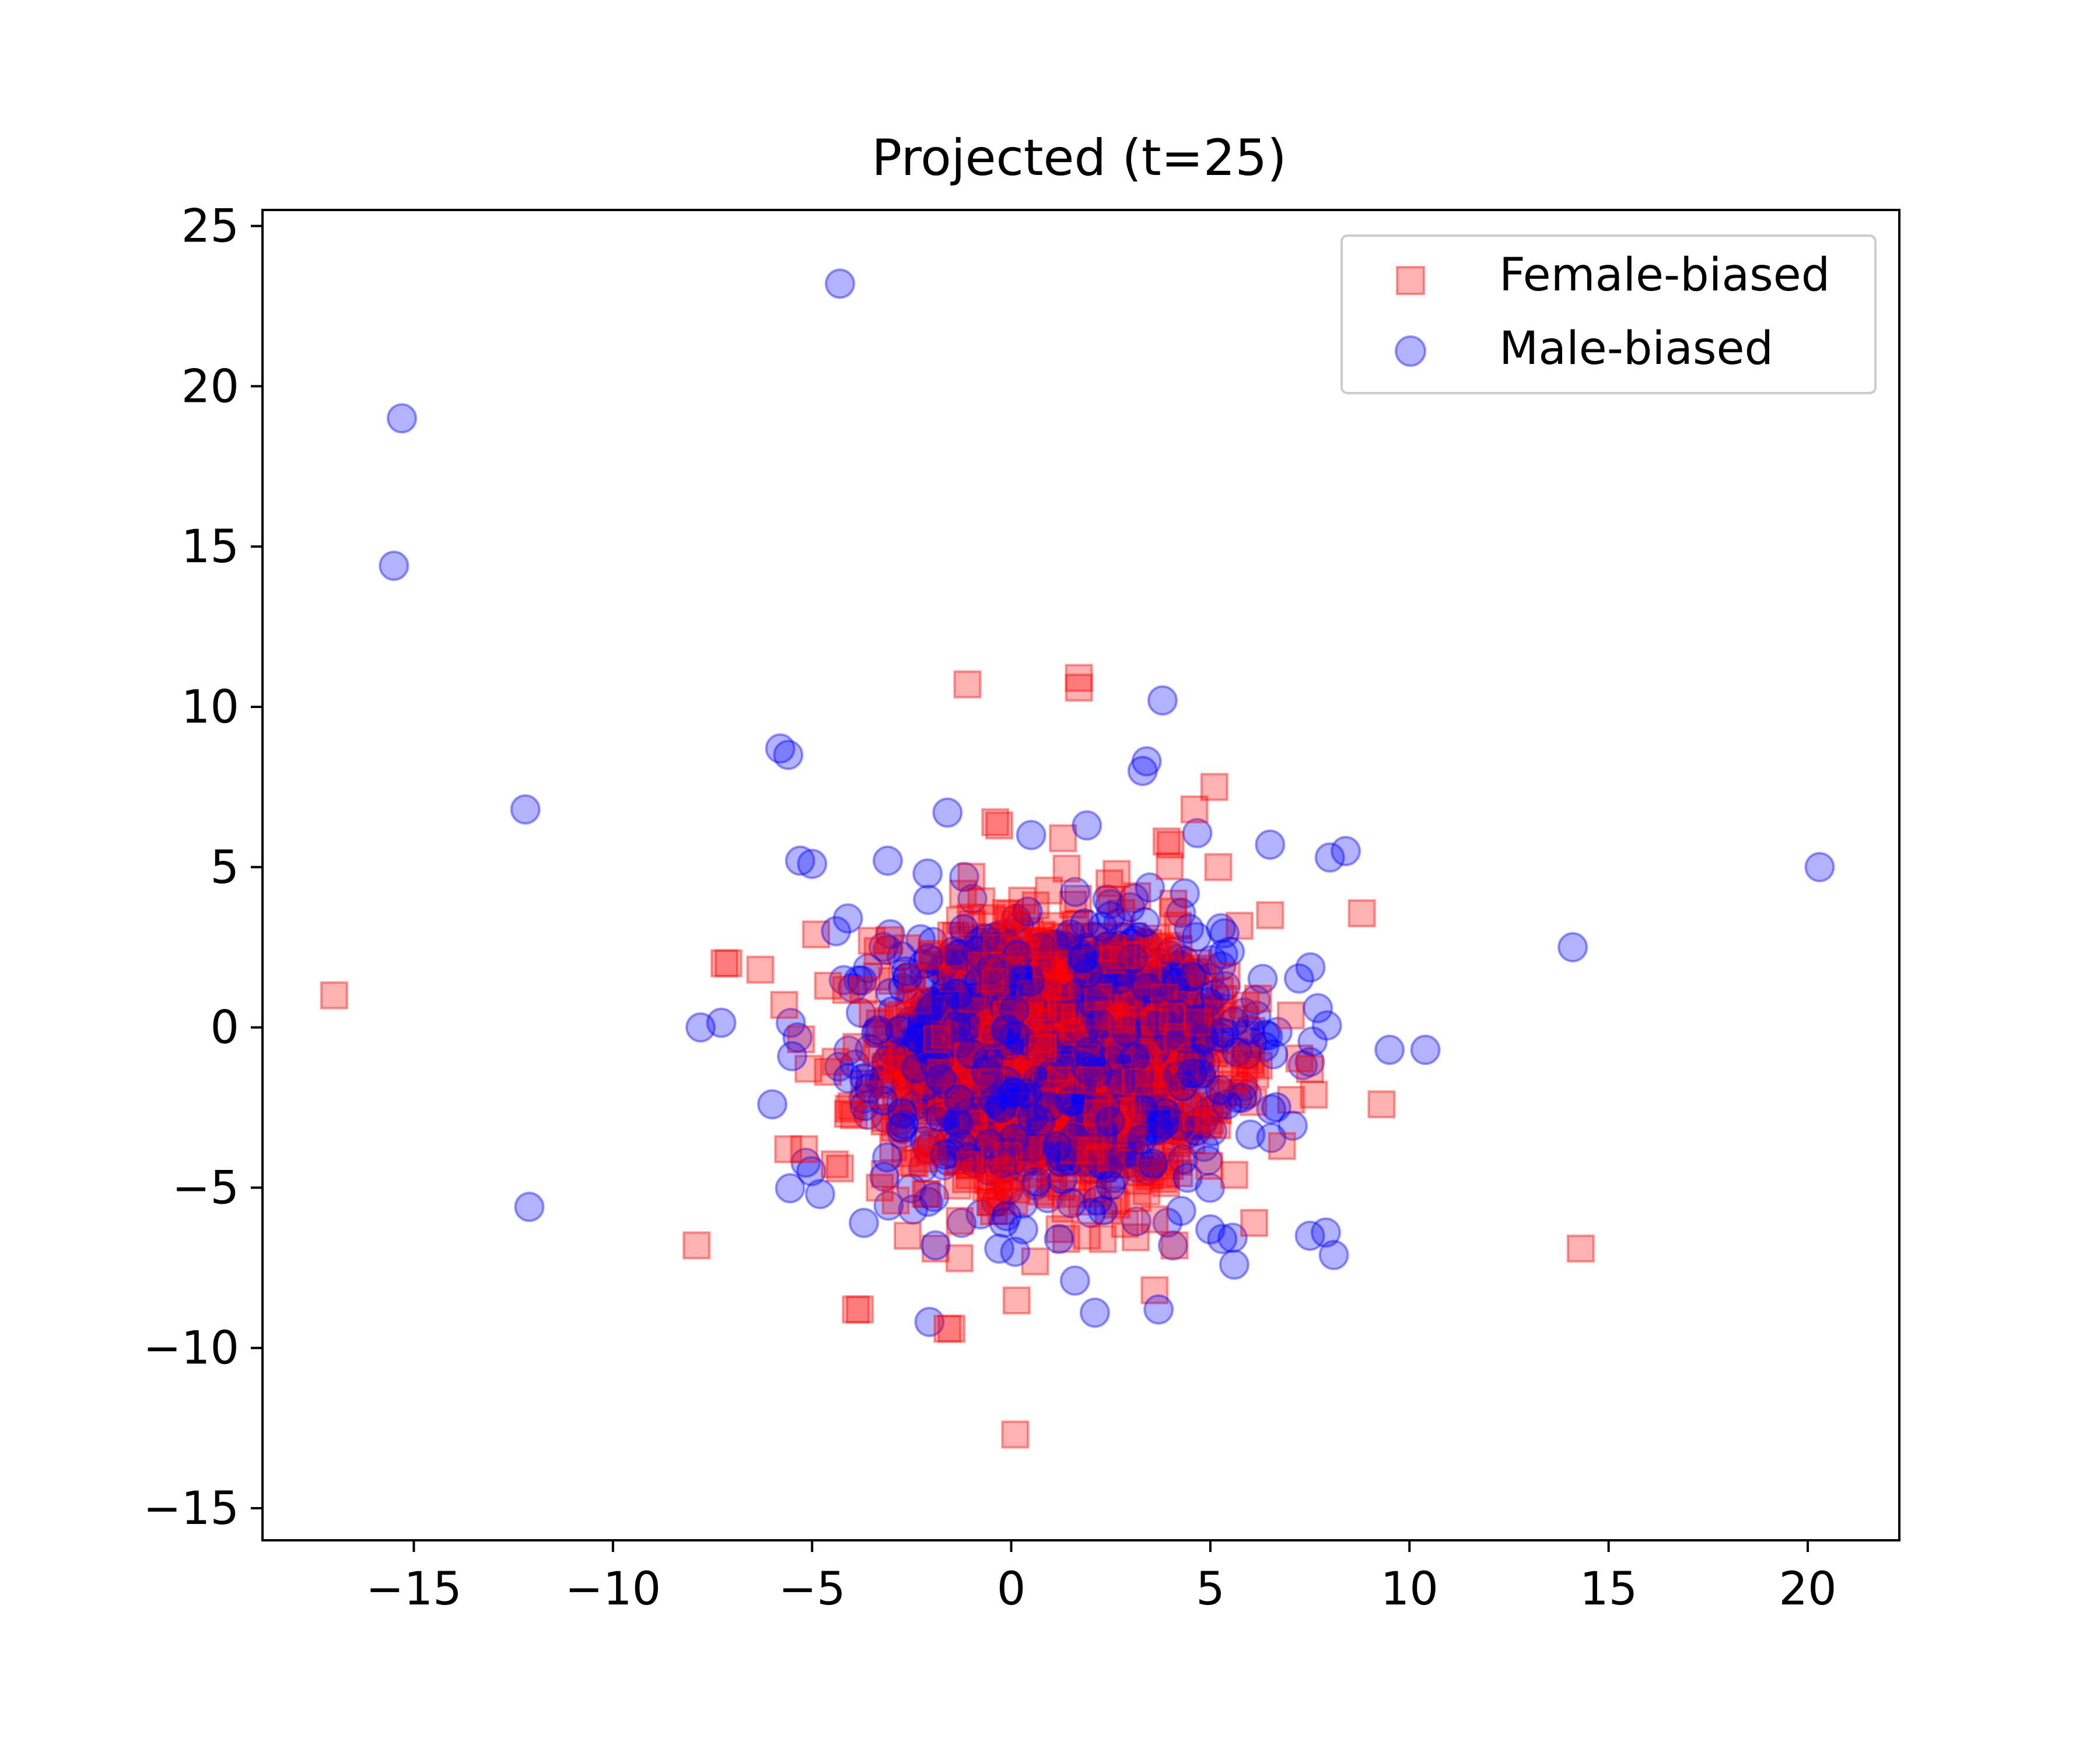 The image size is (2100, 1752). Describe the element at coordinates (1608, 1589) in the screenshot. I see `x-tick-label: 15` at that location.